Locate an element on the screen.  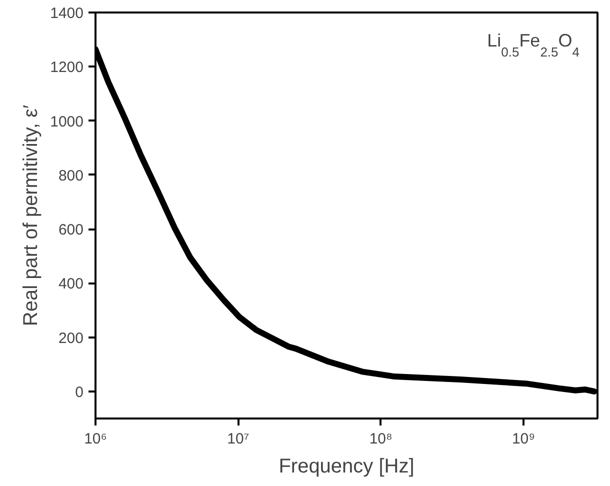
y-tick-label: 400 is located at coordinates (71, 284).